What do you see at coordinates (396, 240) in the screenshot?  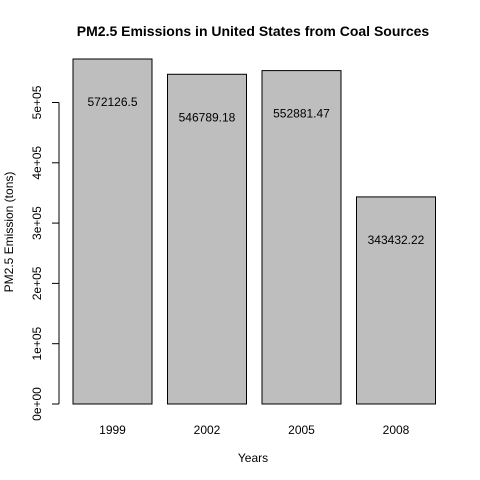 I see `data-label-2008: 343432.22` at bounding box center [396, 240].